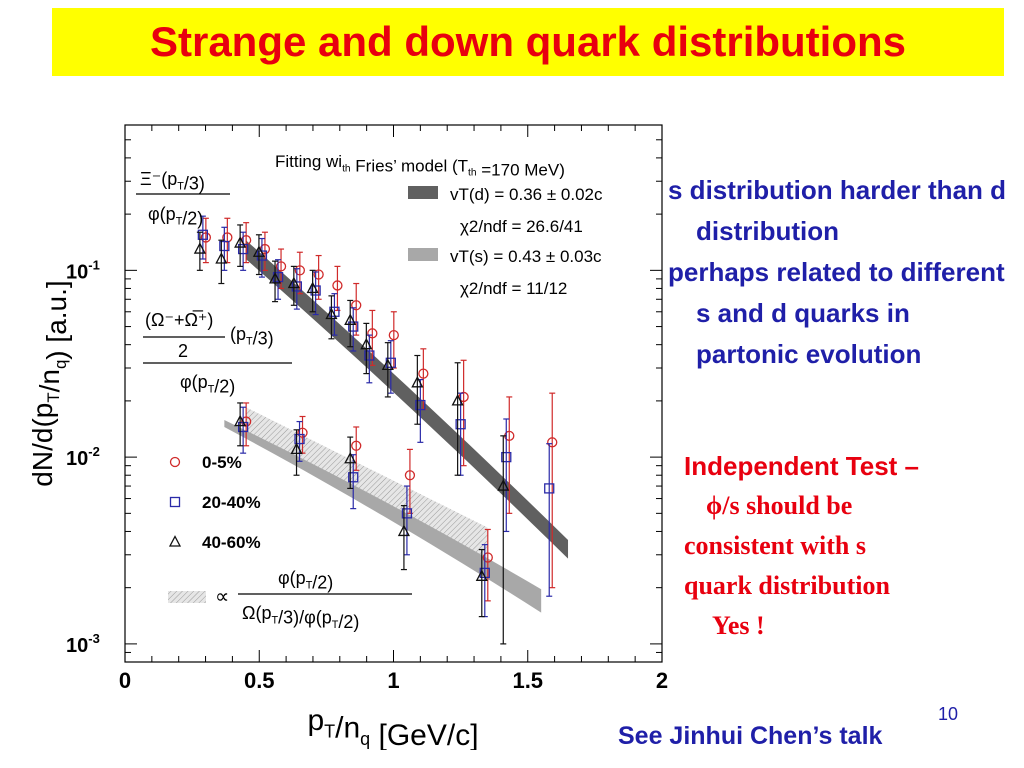  What do you see at coordinates (300, 617) in the screenshot?
I see `prop-denominator: Ω(pT/3)/φ(pT/2)` at bounding box center [300, 617].